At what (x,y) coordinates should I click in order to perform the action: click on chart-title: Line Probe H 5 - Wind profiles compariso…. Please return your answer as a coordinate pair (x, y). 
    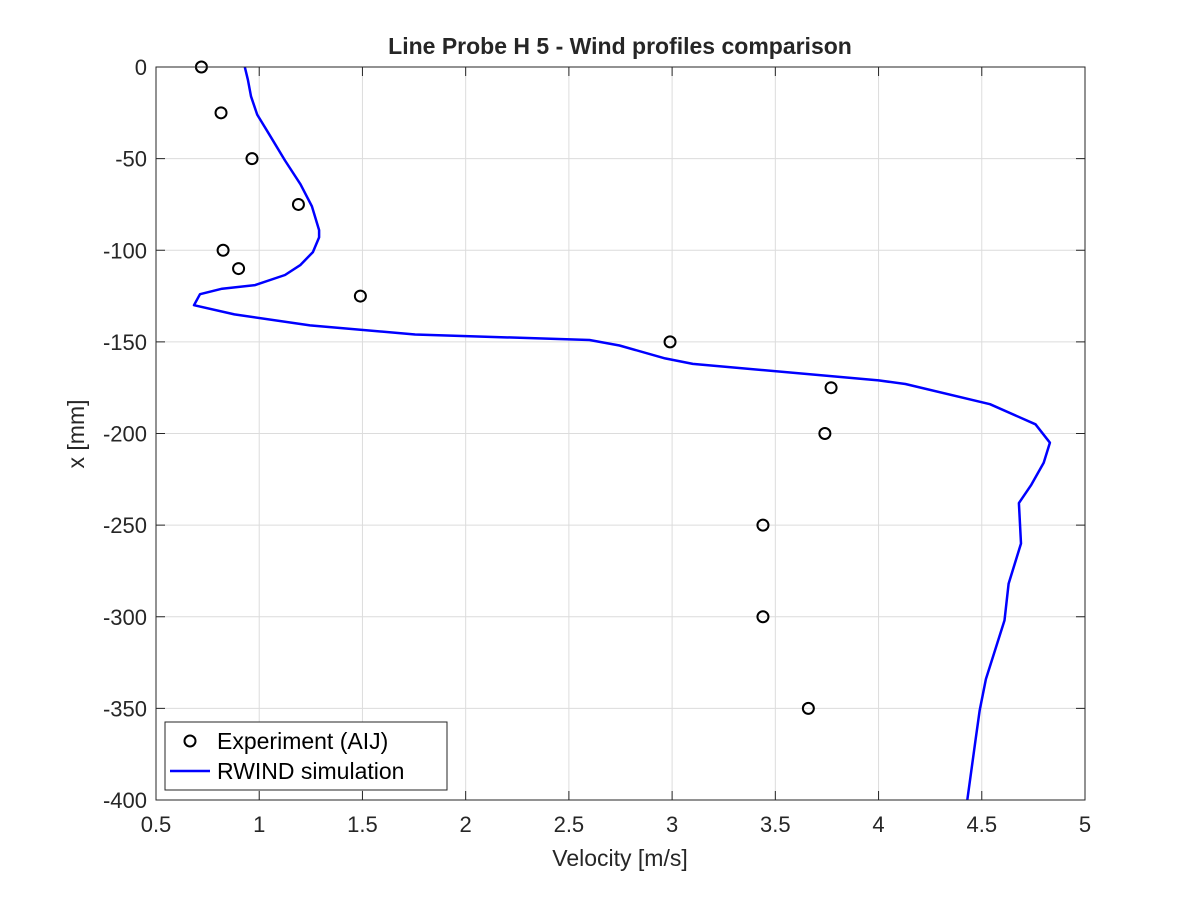
    Looking at the image, I should click on (620, 46).